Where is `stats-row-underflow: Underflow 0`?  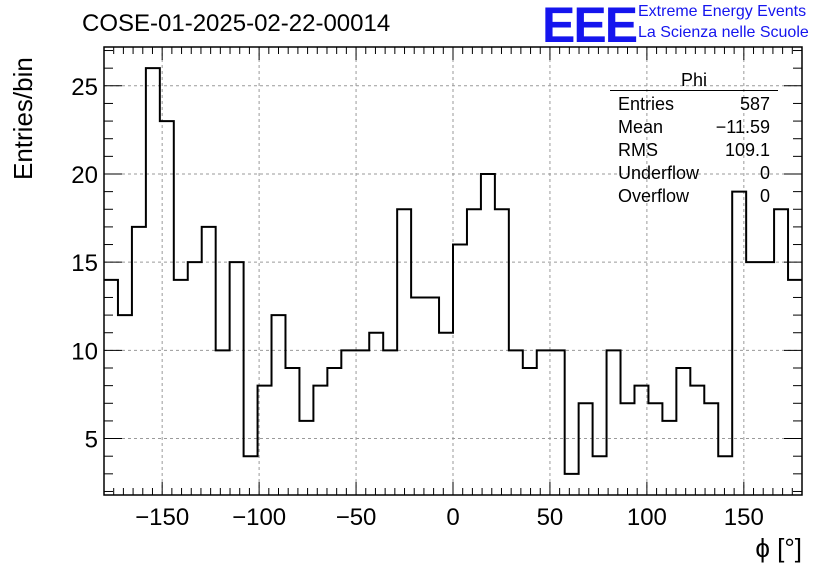 stats-row-underflow: Underflow 0 is located at coordinates (694, 173).